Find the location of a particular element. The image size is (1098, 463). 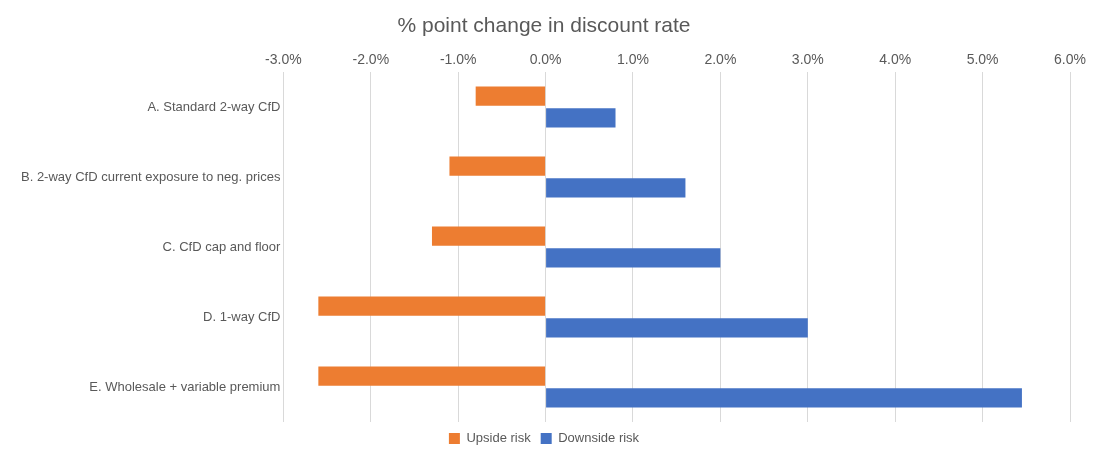

y-tick-label: D. 1-way CfD is located at coordinates (242, 316).